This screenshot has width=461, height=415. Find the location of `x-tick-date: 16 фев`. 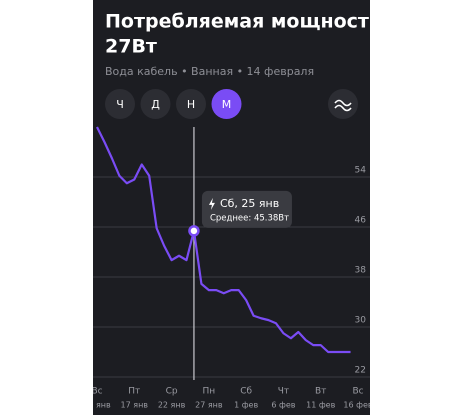

x-tick-date: 16 фев is located at coordinates (357, 405).